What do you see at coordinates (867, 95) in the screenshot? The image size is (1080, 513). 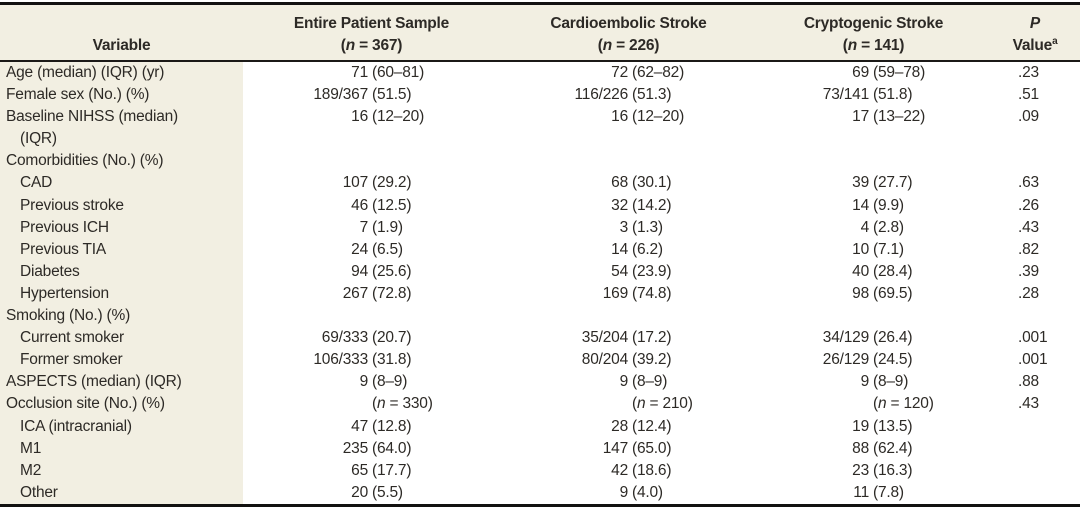 I see `value-cell: 73/141 (51.8)` at bounding box center [867, 95].